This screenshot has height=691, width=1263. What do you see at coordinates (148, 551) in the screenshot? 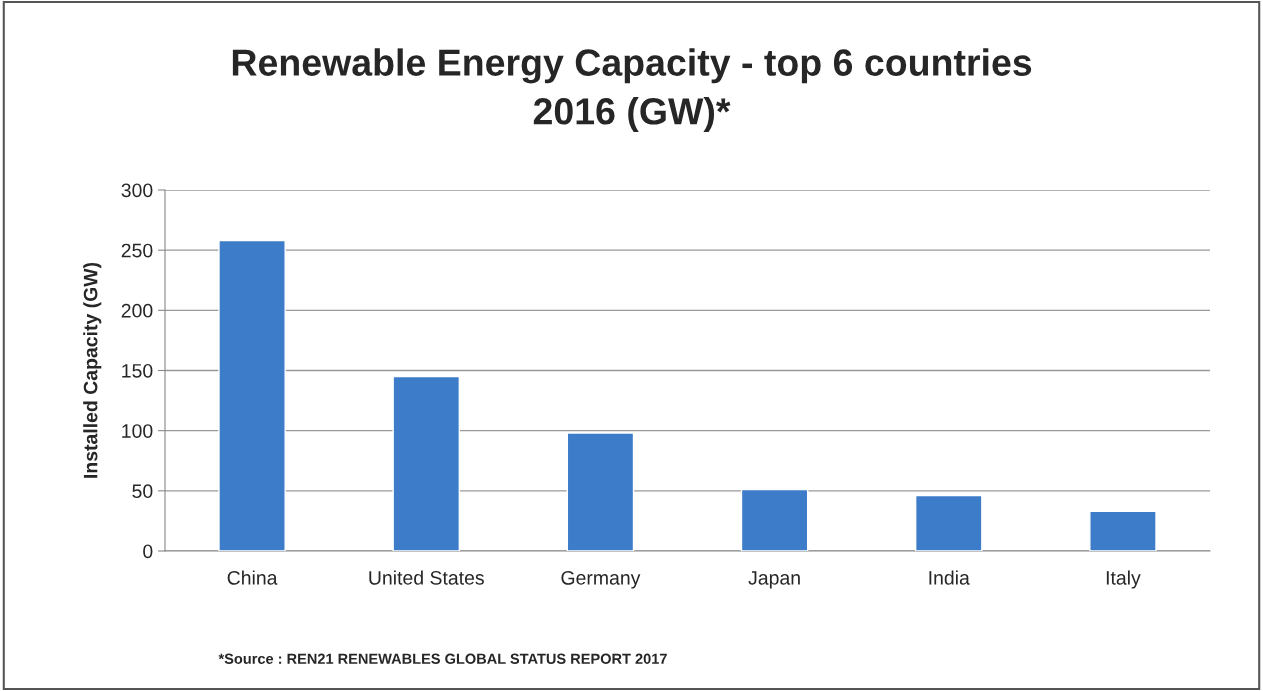
I see `y-tick-label: 0` at bounding box center [148, 551].